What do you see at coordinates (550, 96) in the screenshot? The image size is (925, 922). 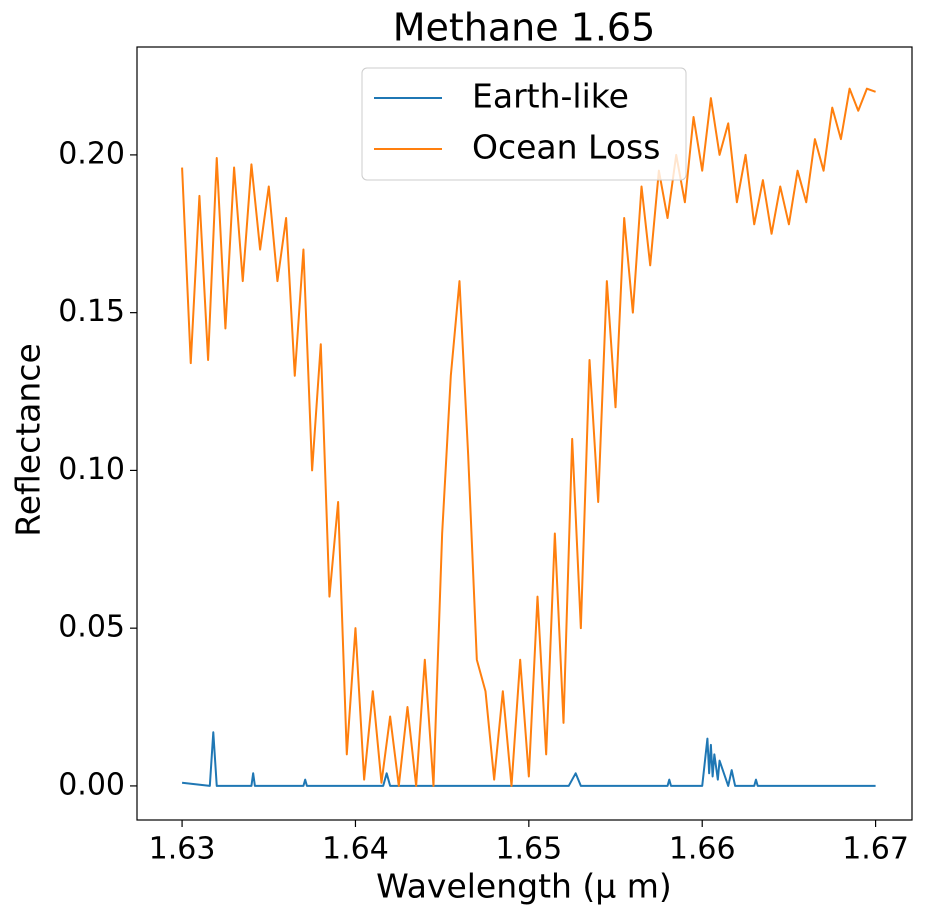 I see `legend-label: Earth-like` at bounding box center [550, 96].